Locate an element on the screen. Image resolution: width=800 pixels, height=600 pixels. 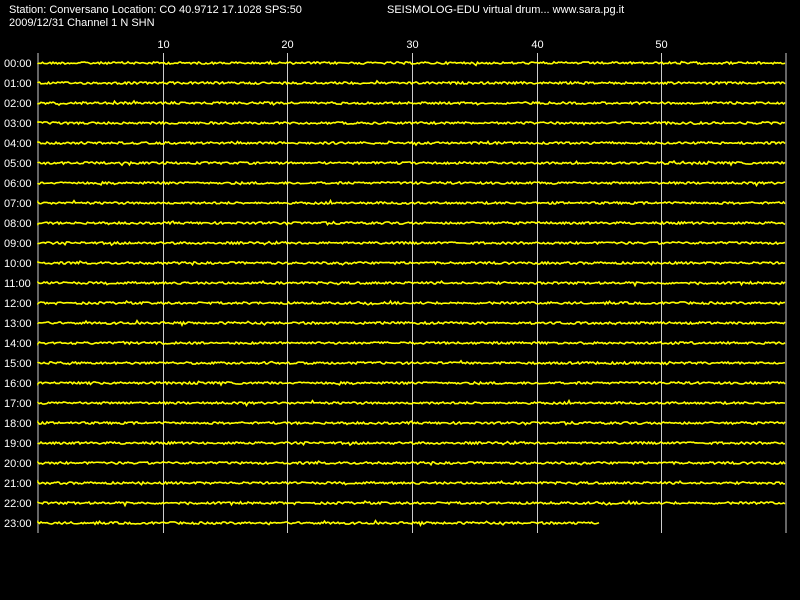
row-label-1500: 15:00 is located at coordinates (18, 364).